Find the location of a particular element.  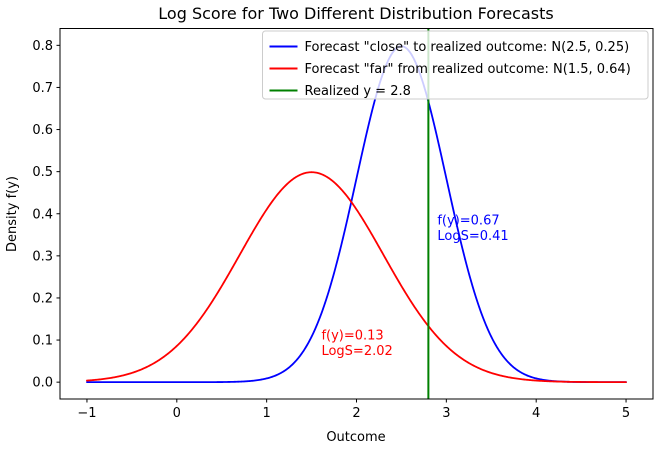

x-tick-label: 3 is located at coordinates (446, 413).